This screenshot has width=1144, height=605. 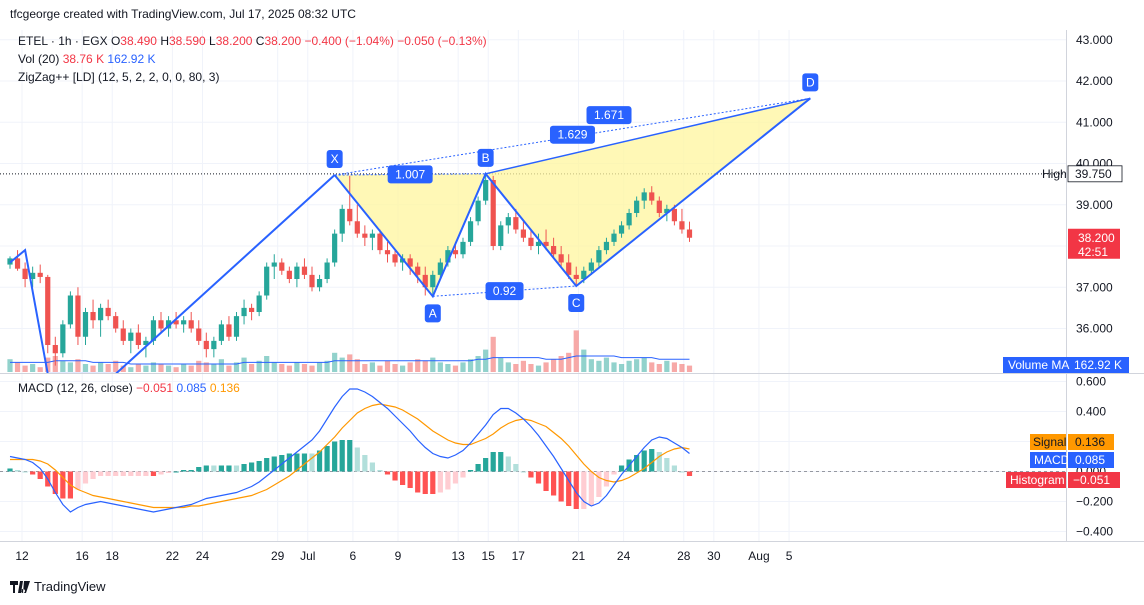 I want to click on pattern-point-x-label: X, so click(x=335, y=159).